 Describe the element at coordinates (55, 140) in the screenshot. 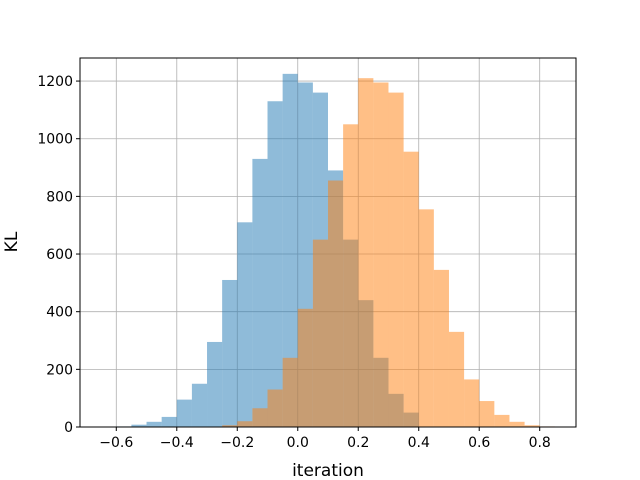

I see `y-tick-label: 1000` at that location.